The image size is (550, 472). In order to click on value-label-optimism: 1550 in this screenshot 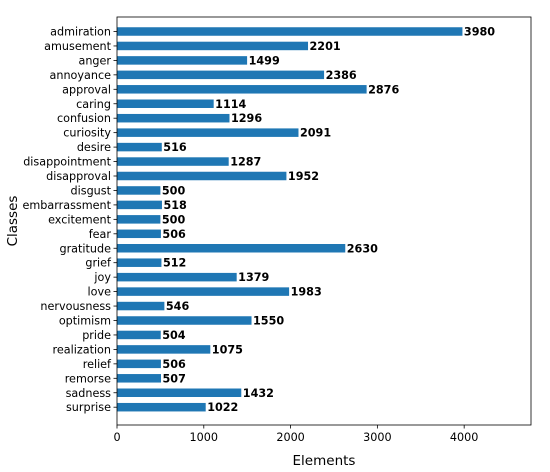, I will do `click(268, 321)`.